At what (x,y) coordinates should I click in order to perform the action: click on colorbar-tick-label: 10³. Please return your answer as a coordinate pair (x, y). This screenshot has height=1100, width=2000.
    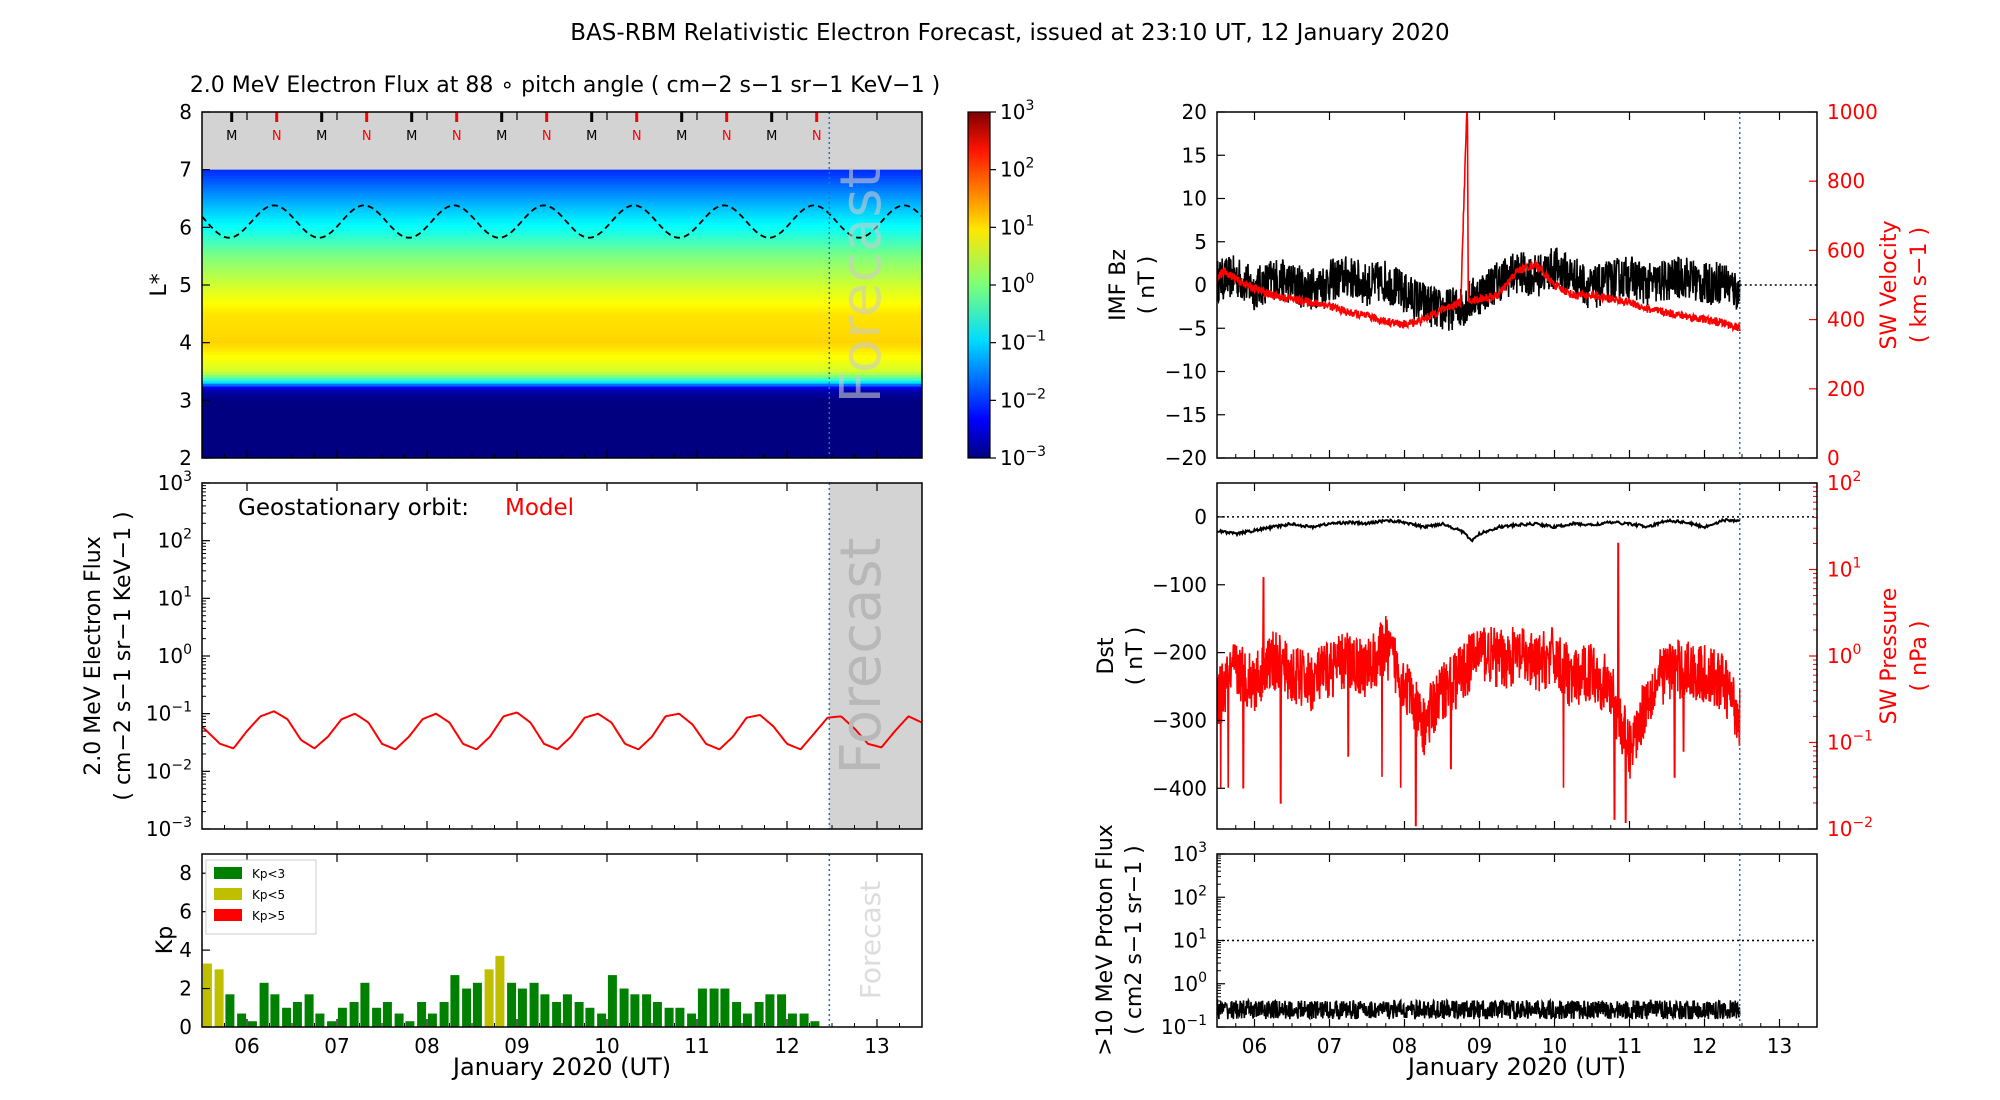
    Looking at the image, I should click on (1017, 111).